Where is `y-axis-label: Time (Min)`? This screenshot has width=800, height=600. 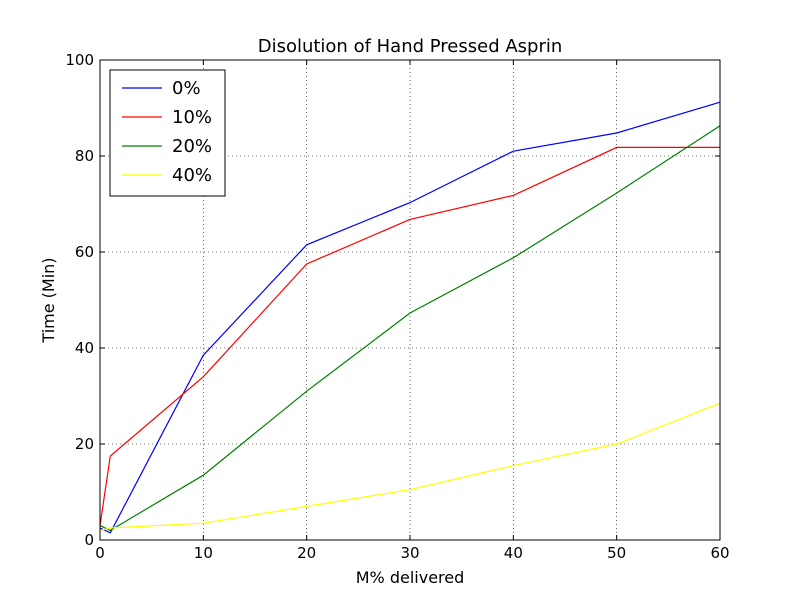
y-axis-label: Time (Min) is located at coordinates (48, 300).